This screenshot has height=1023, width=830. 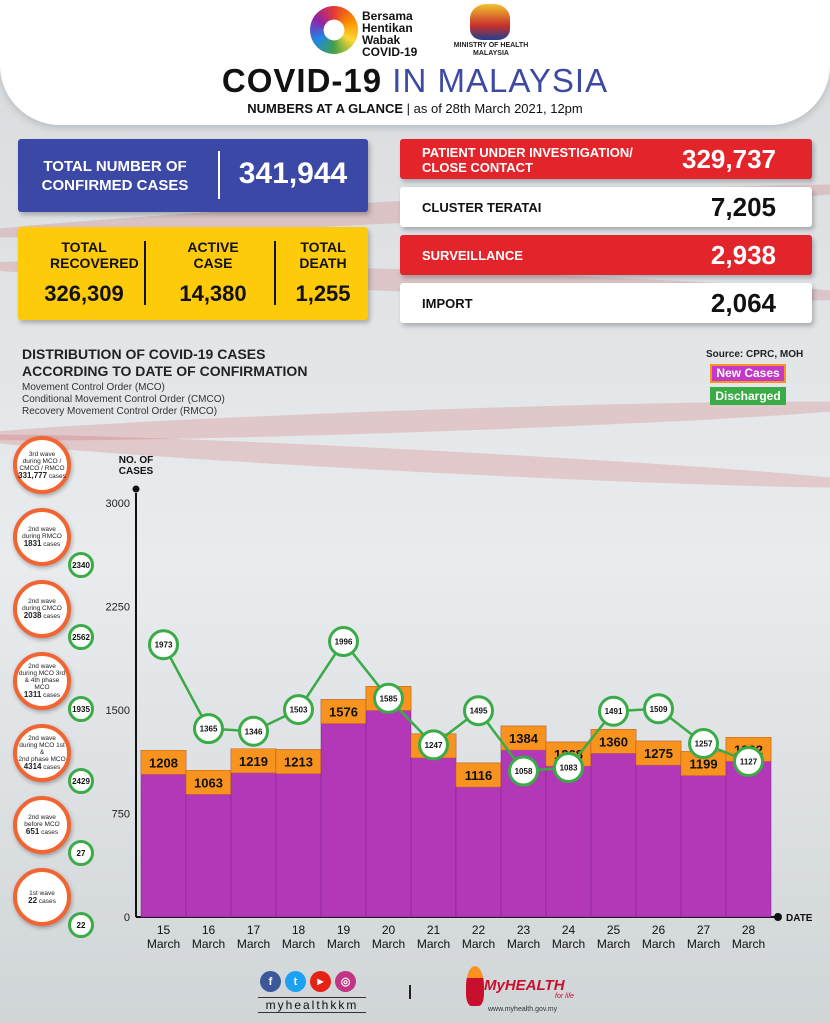 What do you see at coordinates (748, 937) in the screenshot?
I see `x-tick-label: 28 March` at bounding box center [748, 937].